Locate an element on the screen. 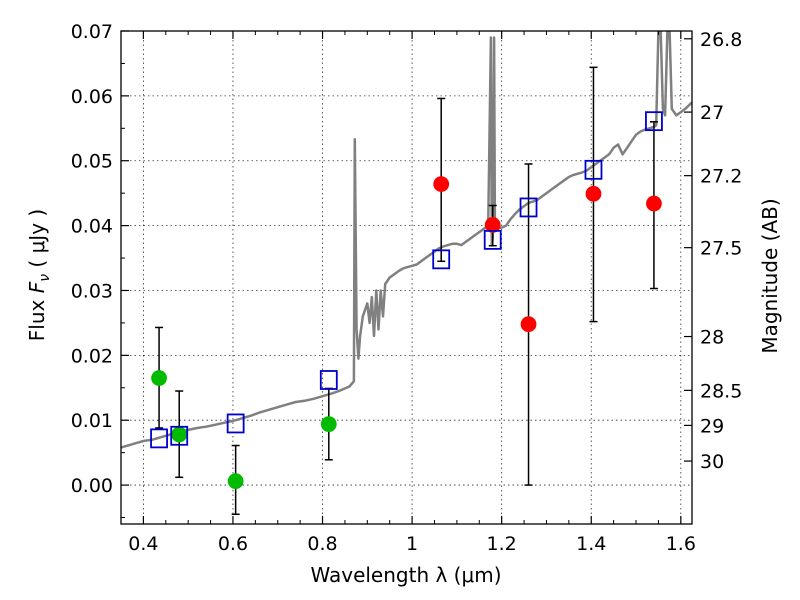  y2-tick-label: 28.5 is located at coordinates (721, 391).